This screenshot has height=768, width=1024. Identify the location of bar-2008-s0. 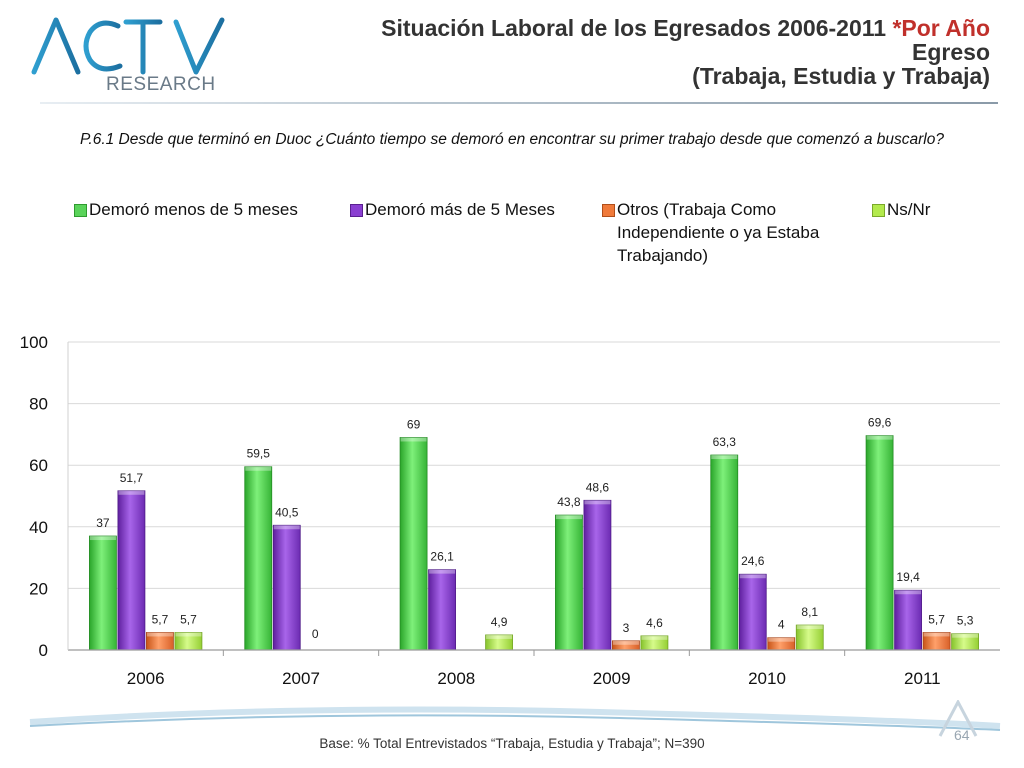
(413, 544).